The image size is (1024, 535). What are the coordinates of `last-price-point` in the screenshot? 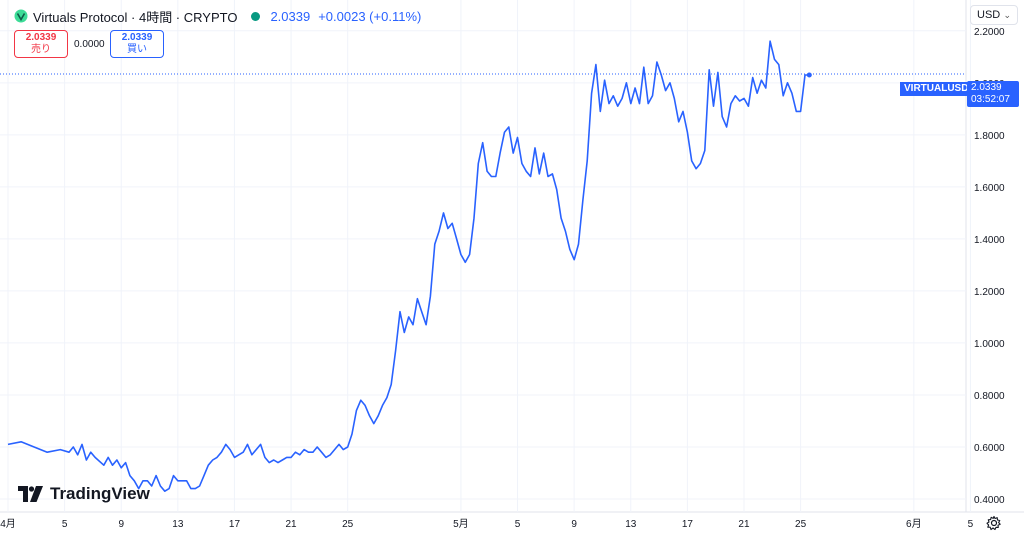 It's located at (809, 75).